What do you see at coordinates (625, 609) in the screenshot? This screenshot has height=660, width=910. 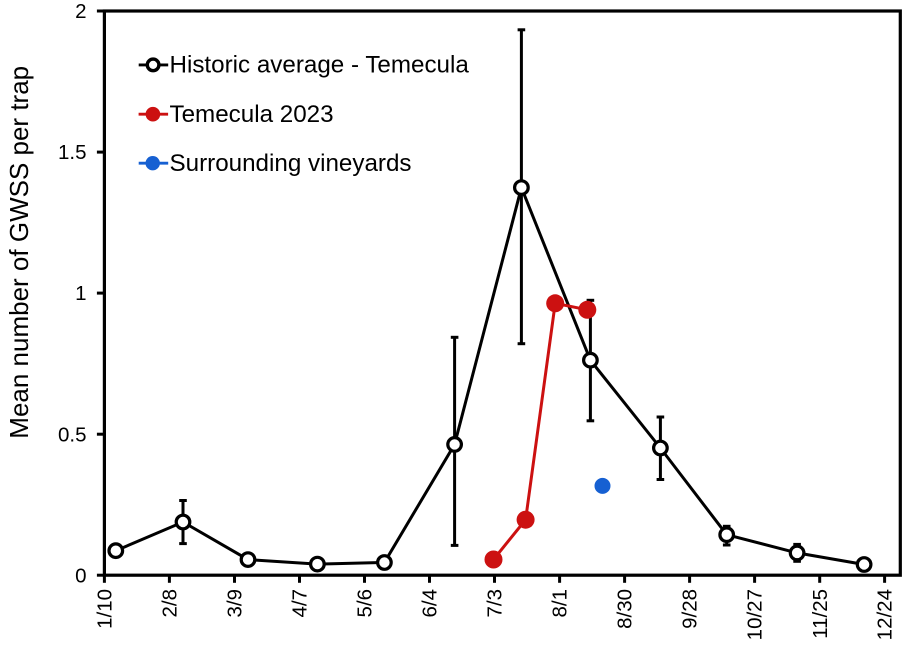 I see `svg-text: 8/30` at bounding box center [625, 609].